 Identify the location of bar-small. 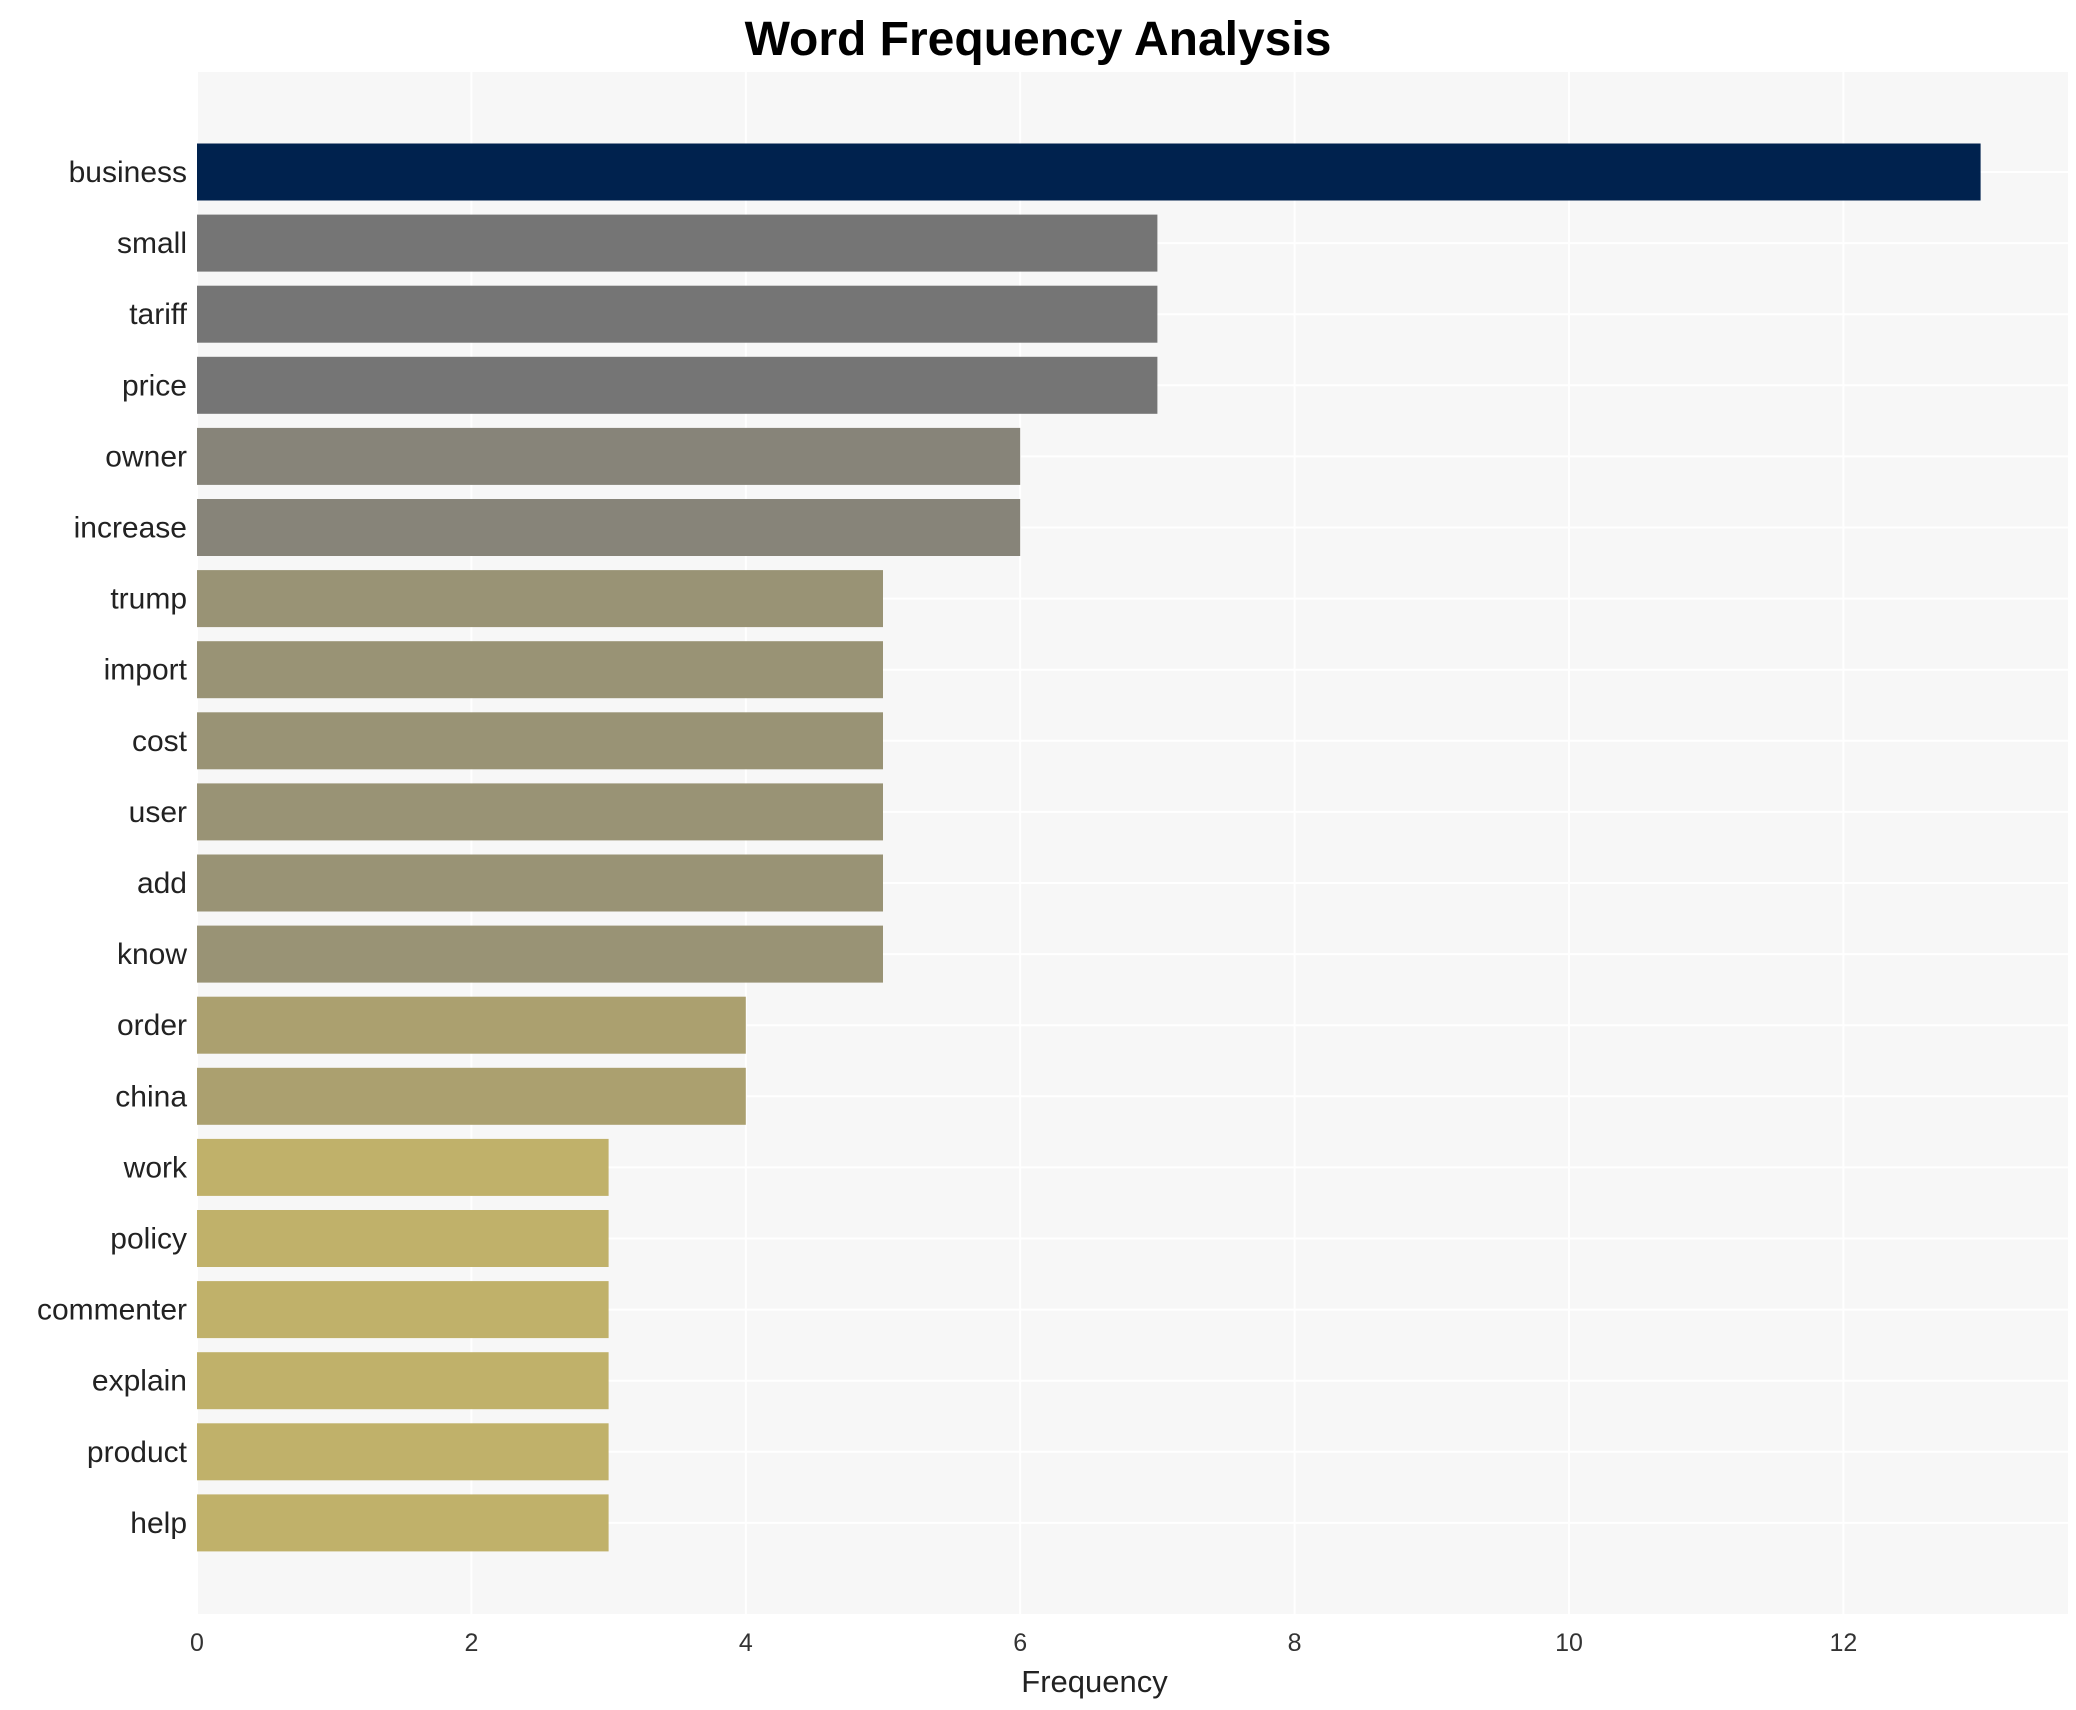
(677, 243).